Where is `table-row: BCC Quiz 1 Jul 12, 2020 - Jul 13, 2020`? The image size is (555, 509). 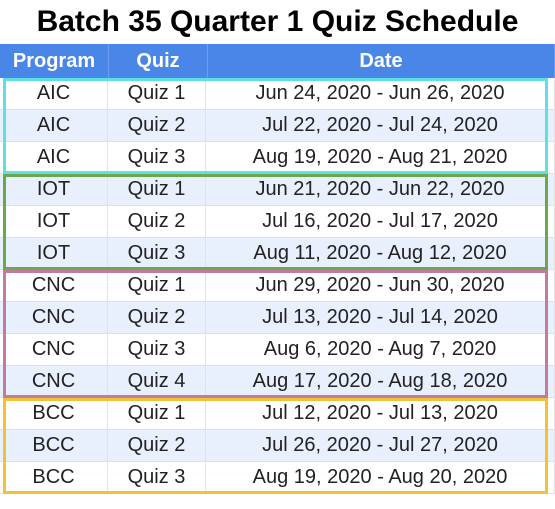
table-row: BCC Quiz 1 Jul 12, 2020 - Jul 13, 2020 is located at coordinates (277, 414).